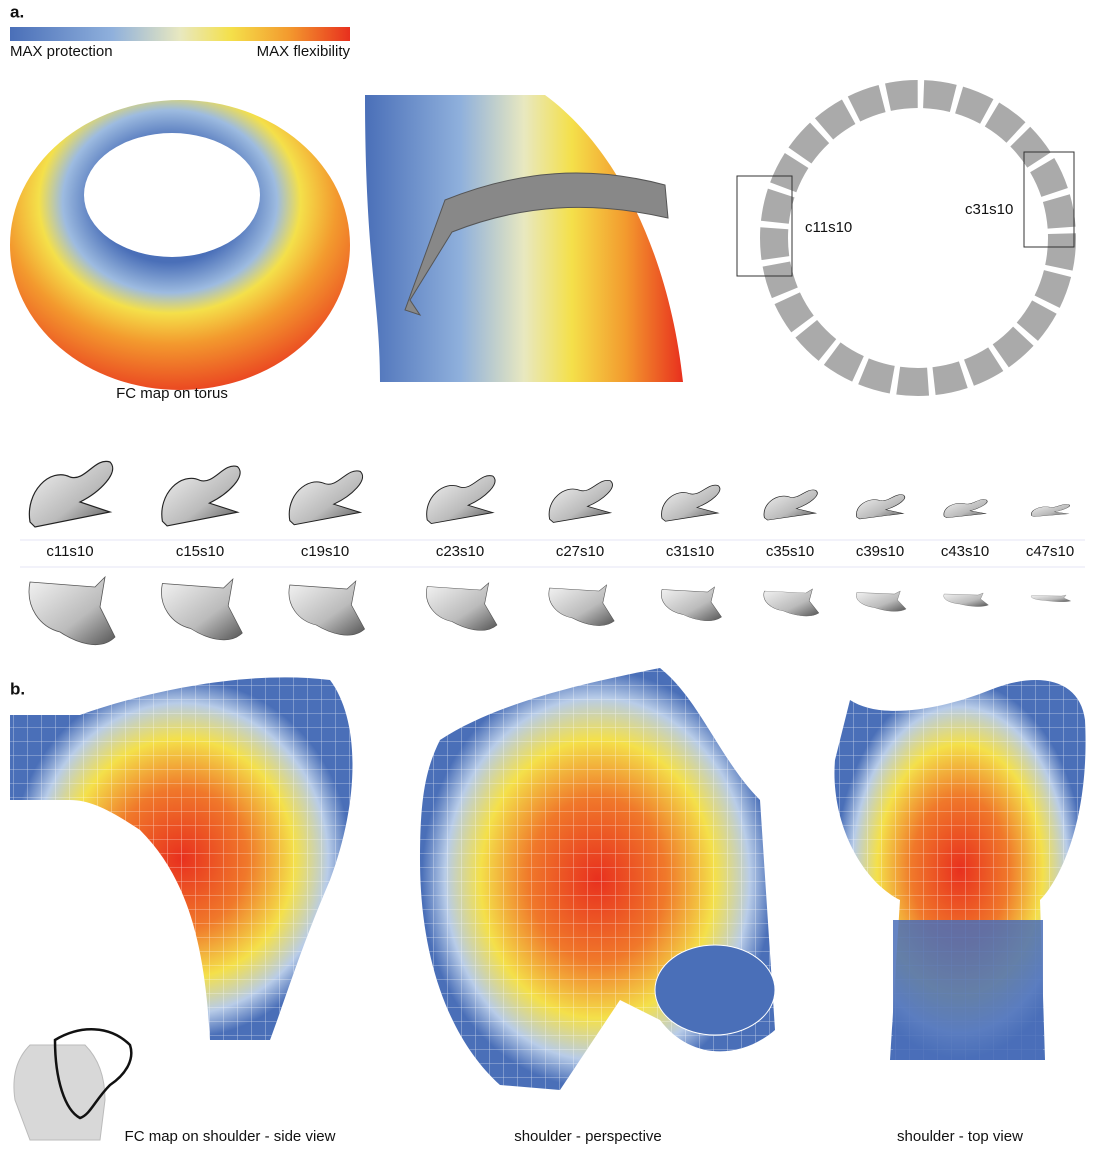 Image resolution: width=1094 pixels, height=1151 pixels. What do you see at coordinates (588, 1136) in the screenshot?
I see `caption: shoulder - perspective` at bounding box center [588, 1136].